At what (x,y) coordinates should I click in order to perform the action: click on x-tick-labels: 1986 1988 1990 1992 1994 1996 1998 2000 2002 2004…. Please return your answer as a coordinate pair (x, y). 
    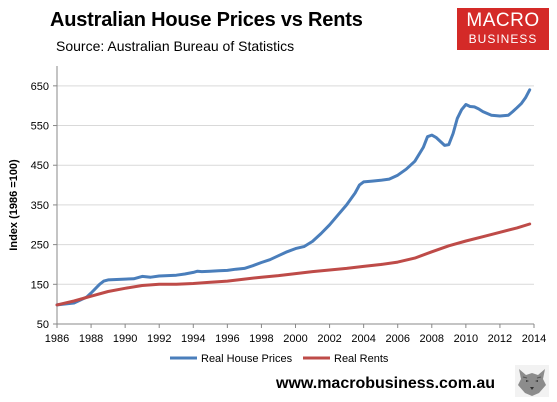
    Looking at the image, I should click on (295, 339).